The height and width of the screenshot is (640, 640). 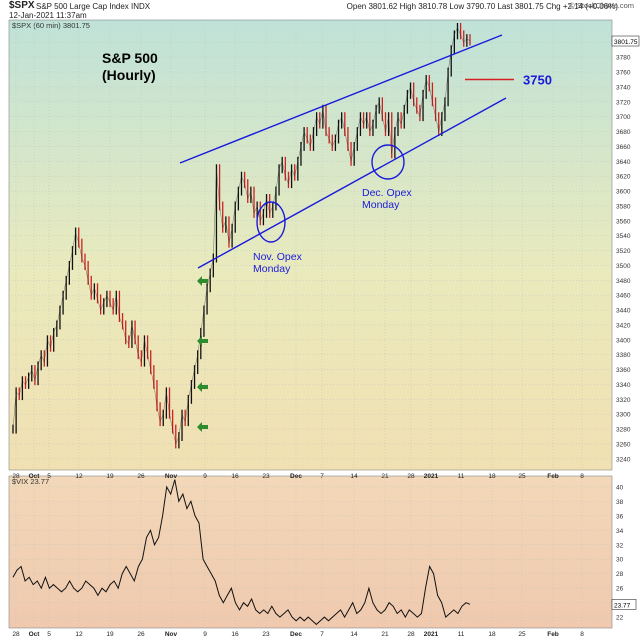 What do you see at coordinates (623, 132) in the screenshot?
I see `spx-ytick-label: 3680` at bounding box center [623, 132].